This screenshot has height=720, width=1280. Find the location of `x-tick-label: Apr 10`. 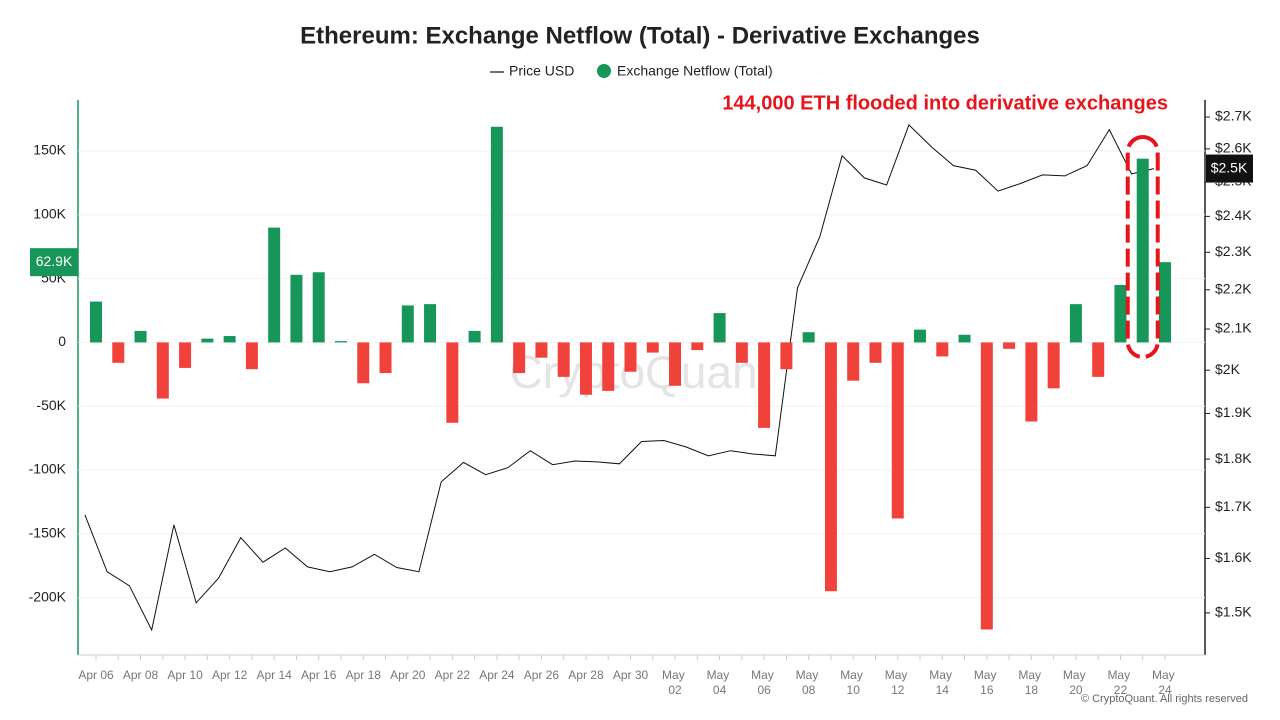

x-tick-label: Apr 10 is located at coordinates (185, 675).